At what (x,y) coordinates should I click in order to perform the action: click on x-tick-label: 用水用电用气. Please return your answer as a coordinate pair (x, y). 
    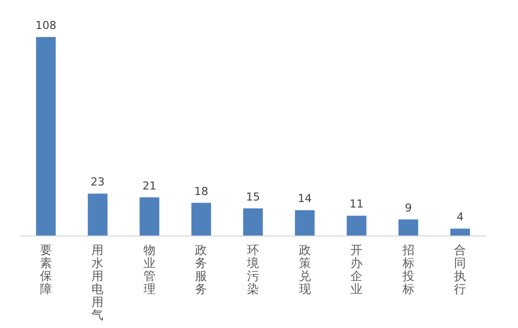
    Looking at the image, I should click on (98, 282).